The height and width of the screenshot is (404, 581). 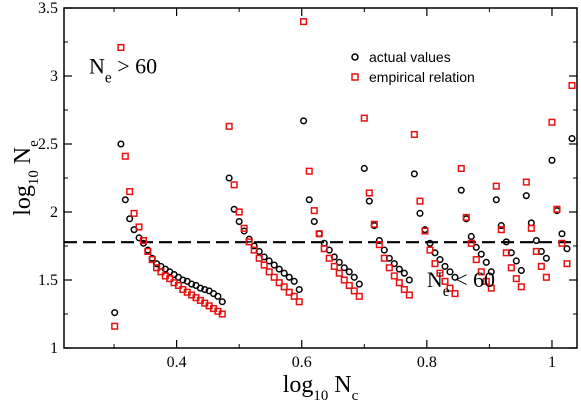 I want to click on y-tick-label: 3.5, so click(x=48, y=8).